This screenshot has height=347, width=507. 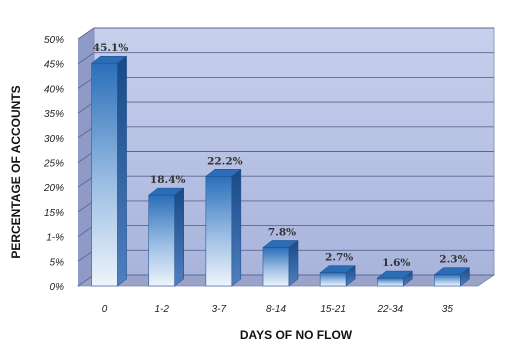 What do you see at coordinates (54, 65) in the screenshot?
I see `y-tick-label: 45%` at bounding box center [54, 65].